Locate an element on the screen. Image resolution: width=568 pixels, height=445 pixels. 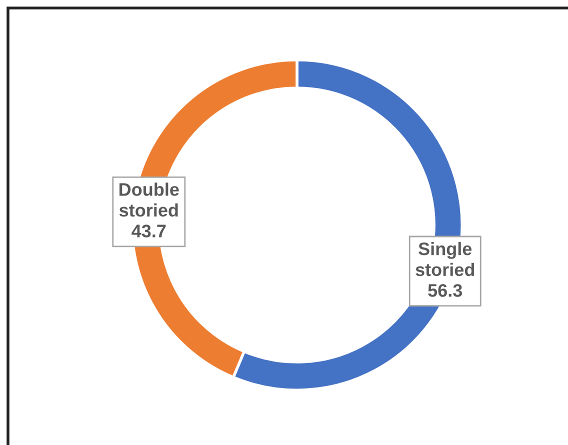
slice-label: Single storied is located at coordinates (445, 259).